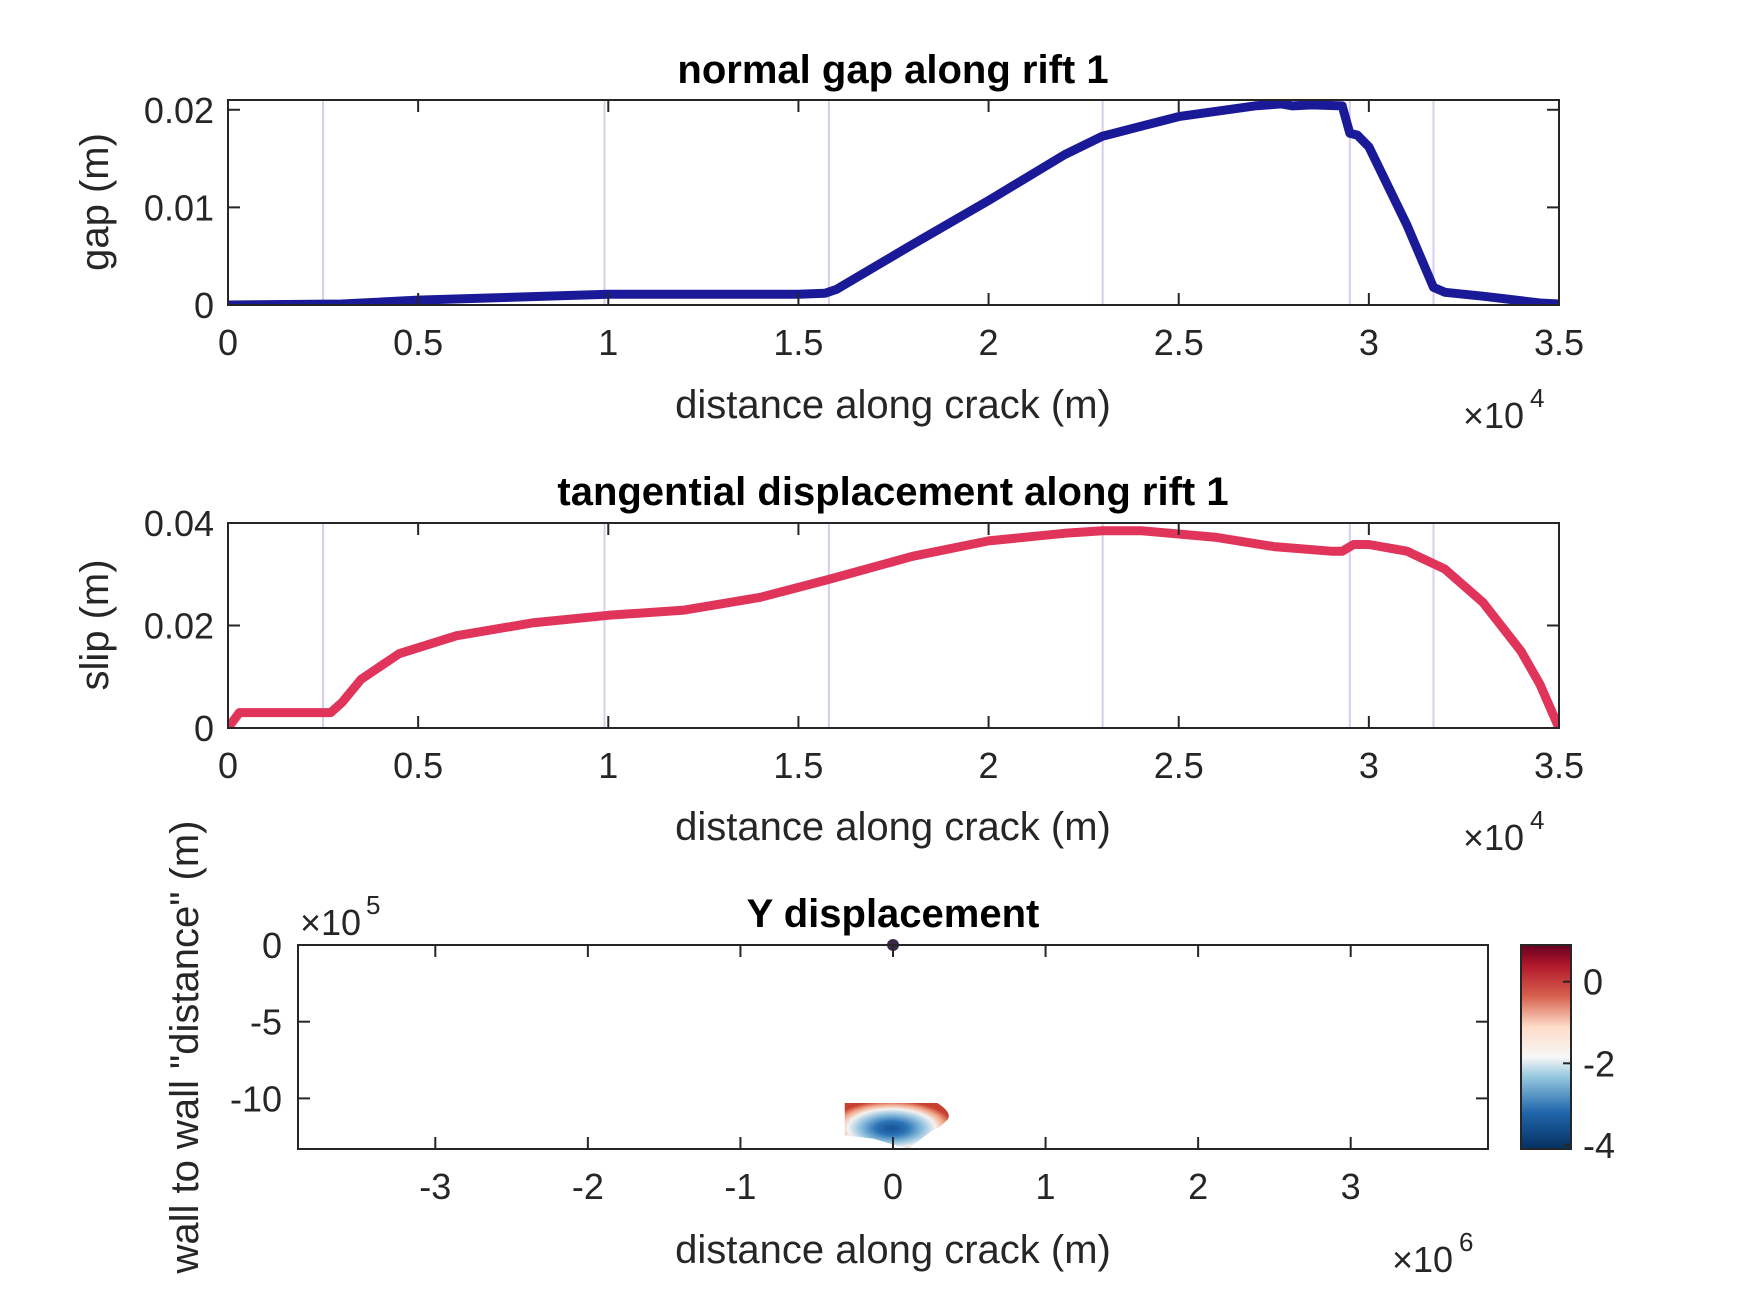 This screenshot has width=1750, height=1313. I want to click on y-exponent-label: ×10 5, so click(340, 916).